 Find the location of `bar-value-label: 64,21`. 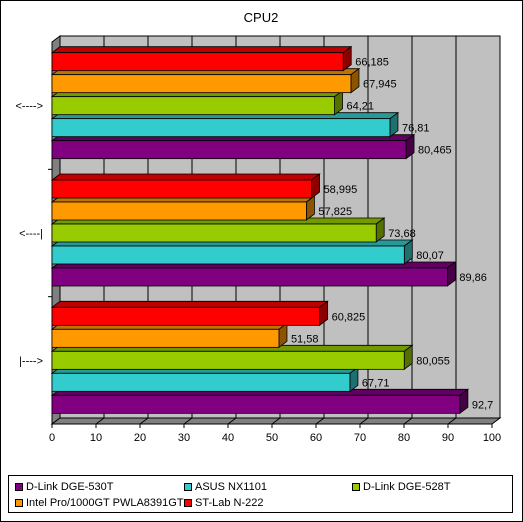

bar-value-label: 64,21 is located at coordinates (361, 107).